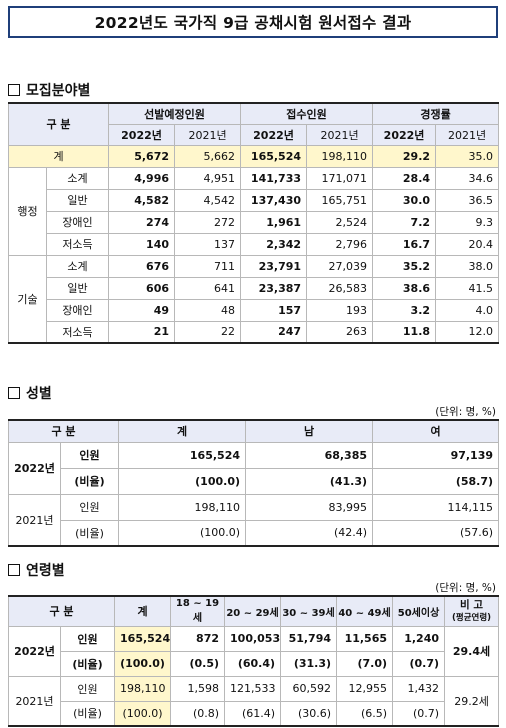 This screenshot has width=506, height=728. What do you see at coordinates (467, 288) in the screenshot?
I see `table-cell: 41.5` at bounding box center [467, 288].